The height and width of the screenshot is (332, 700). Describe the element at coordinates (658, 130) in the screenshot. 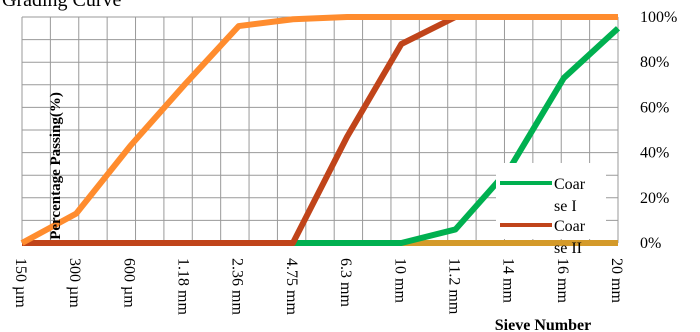

I see `y-tick-labels: 0% 20% 40% 60% 80% 100%` at that location.